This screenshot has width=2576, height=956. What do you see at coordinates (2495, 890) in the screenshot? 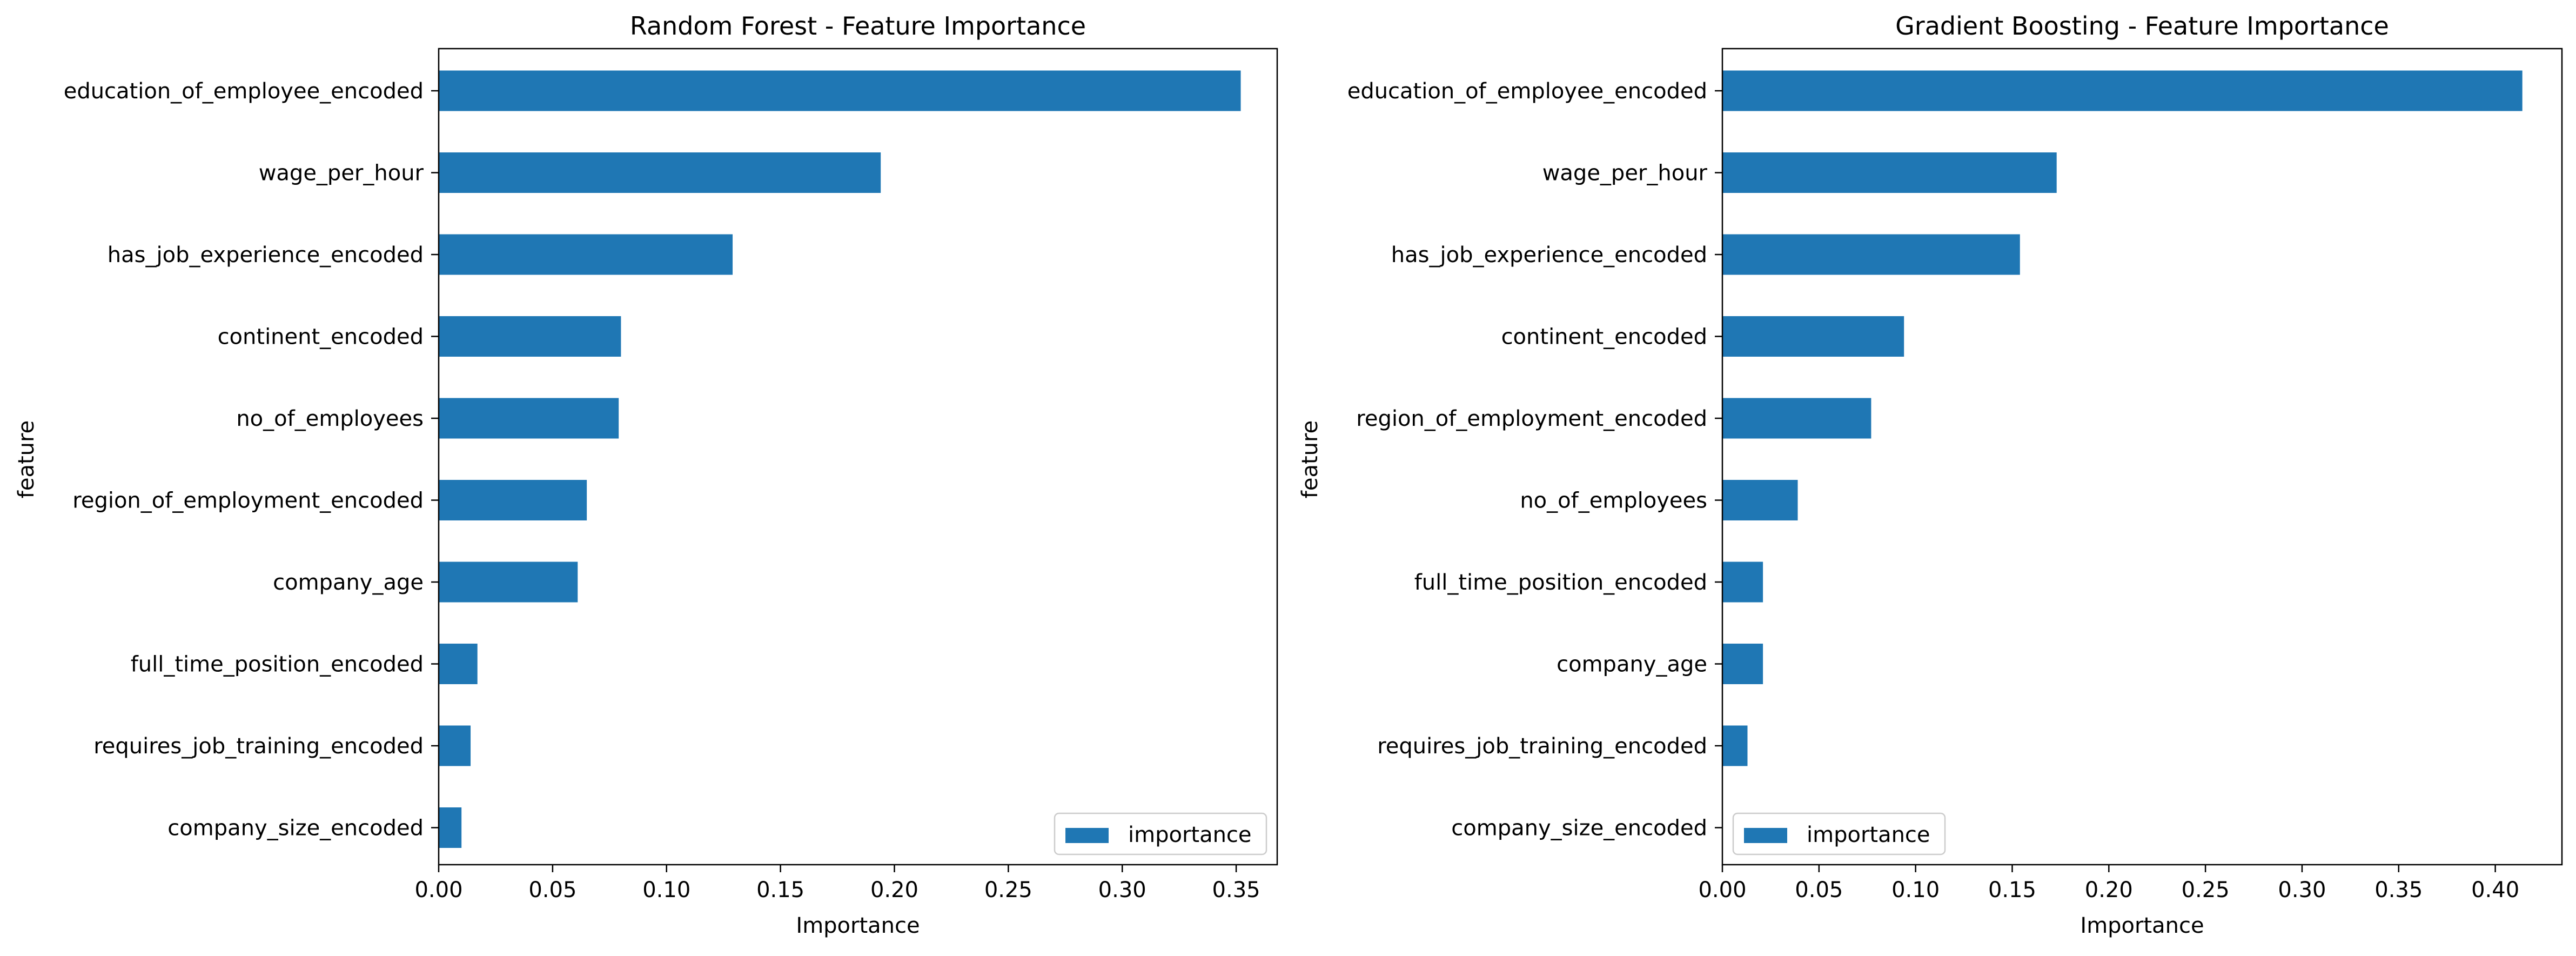
I see `x-tick-label: 0.40` at bounding box center [2495, 890].